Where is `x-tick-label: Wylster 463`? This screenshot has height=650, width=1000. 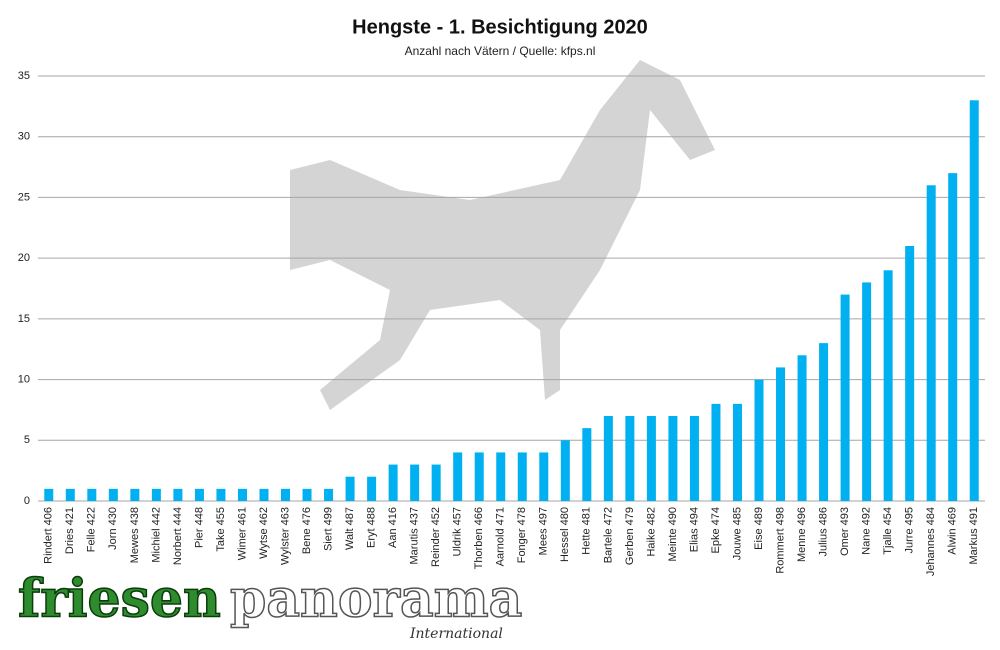
x-tick-label: Wylster 463 is located at coordinates (285, 536).